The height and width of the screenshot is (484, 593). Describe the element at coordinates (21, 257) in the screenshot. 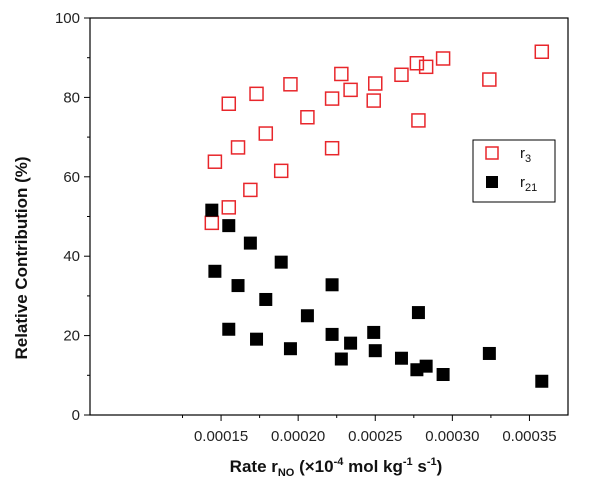

I see `y-axis-title: Relative Contribution (%)` at that location.